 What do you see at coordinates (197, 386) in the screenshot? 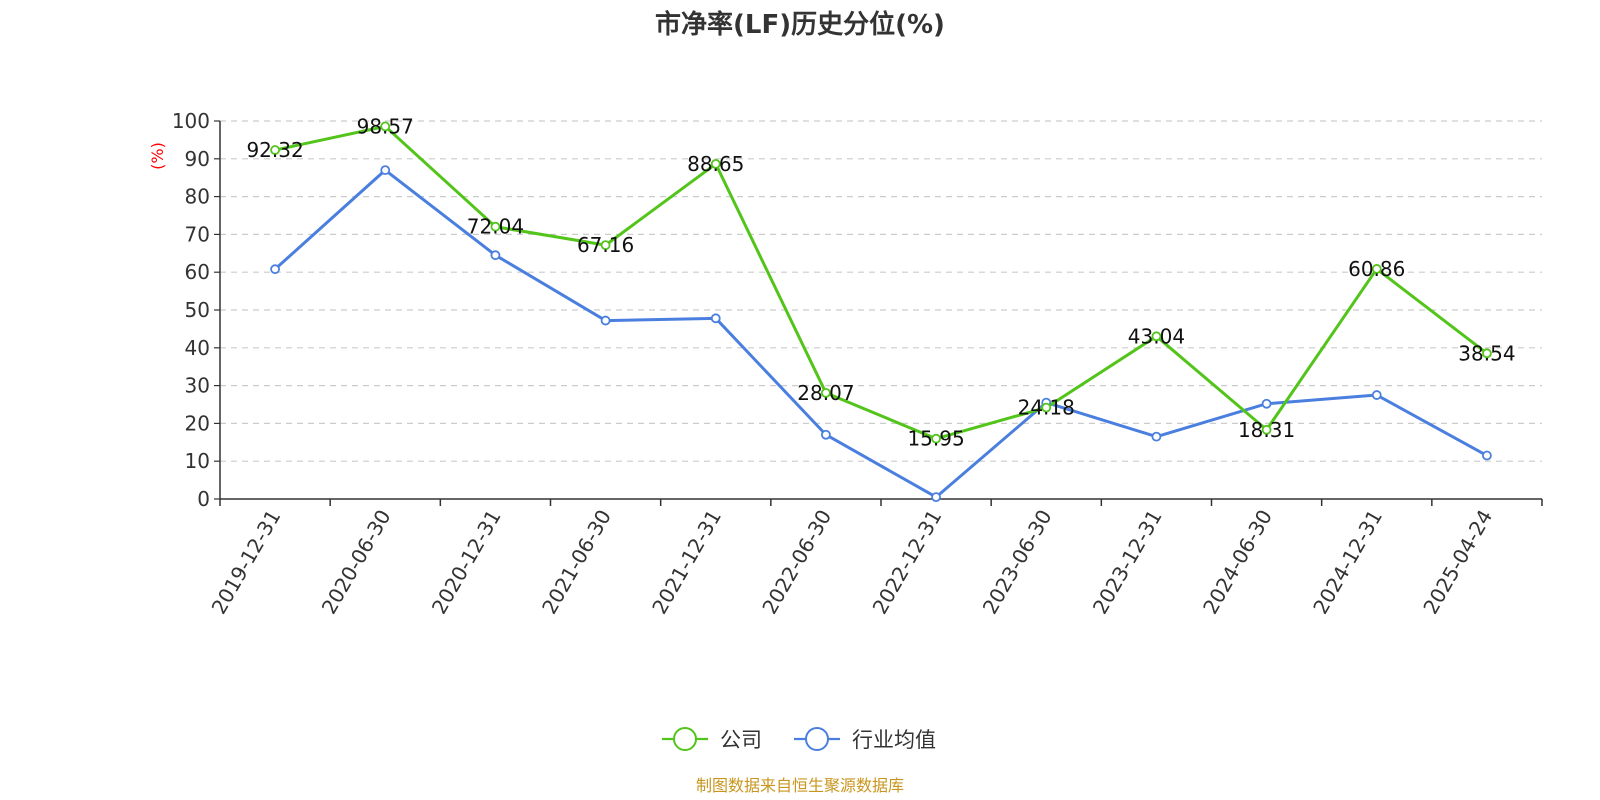
I see `y-tick-label: 30` at bounding box center [197, 386].